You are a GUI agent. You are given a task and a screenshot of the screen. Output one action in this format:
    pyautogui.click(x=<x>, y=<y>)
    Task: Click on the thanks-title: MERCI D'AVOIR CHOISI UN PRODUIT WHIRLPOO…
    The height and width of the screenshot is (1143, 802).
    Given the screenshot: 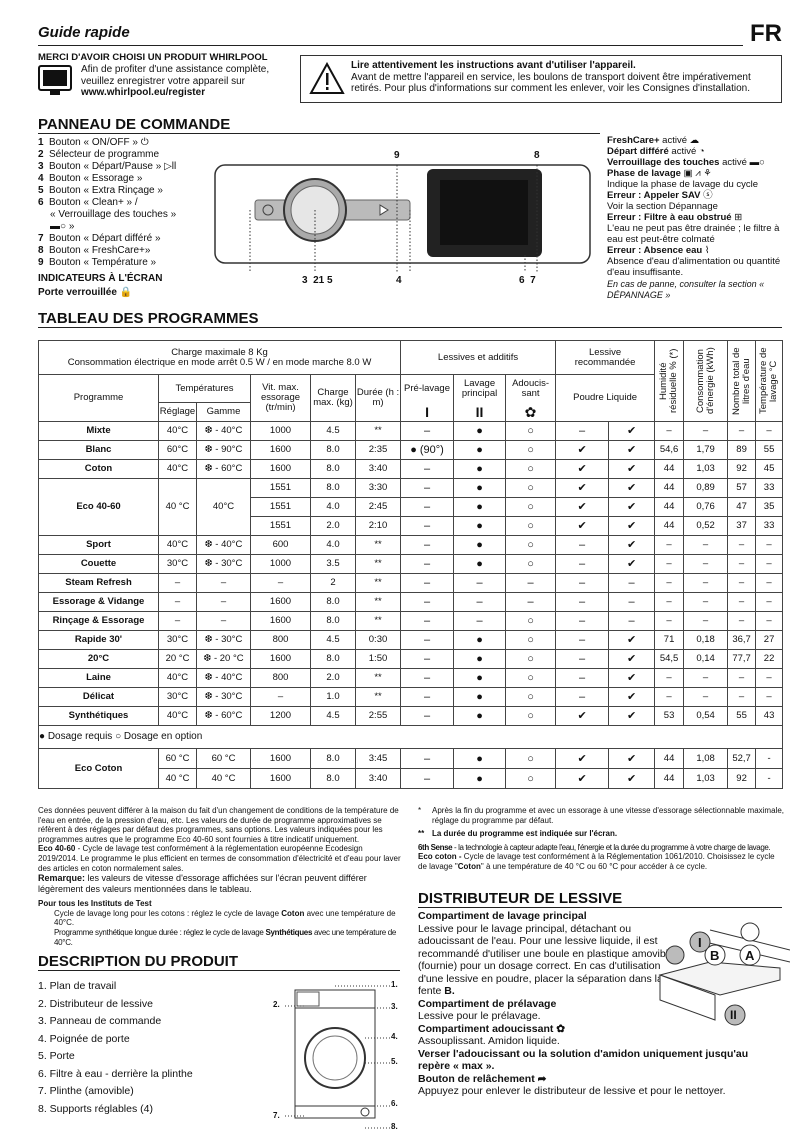 What is the action you would take?
    pyautogui.click(x=153, y=57)
    